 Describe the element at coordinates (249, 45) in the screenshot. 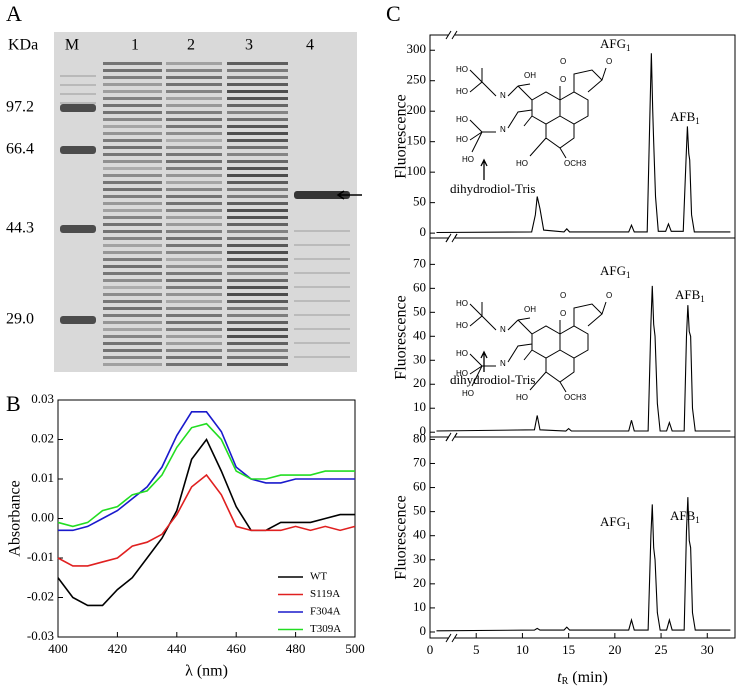

I see `lane-label: 3` at that location.